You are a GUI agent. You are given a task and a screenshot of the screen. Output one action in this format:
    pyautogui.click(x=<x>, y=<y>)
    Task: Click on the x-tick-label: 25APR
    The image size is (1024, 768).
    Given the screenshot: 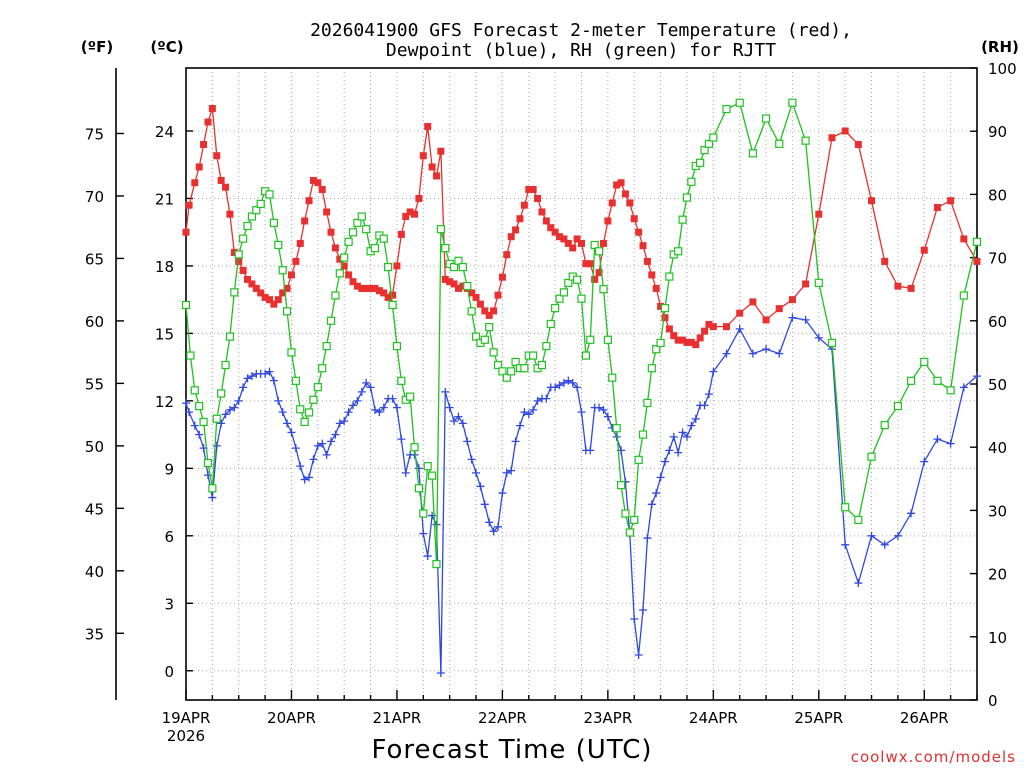 What is the action you would take?
    pyautogui.click(x=818, y=718)
    